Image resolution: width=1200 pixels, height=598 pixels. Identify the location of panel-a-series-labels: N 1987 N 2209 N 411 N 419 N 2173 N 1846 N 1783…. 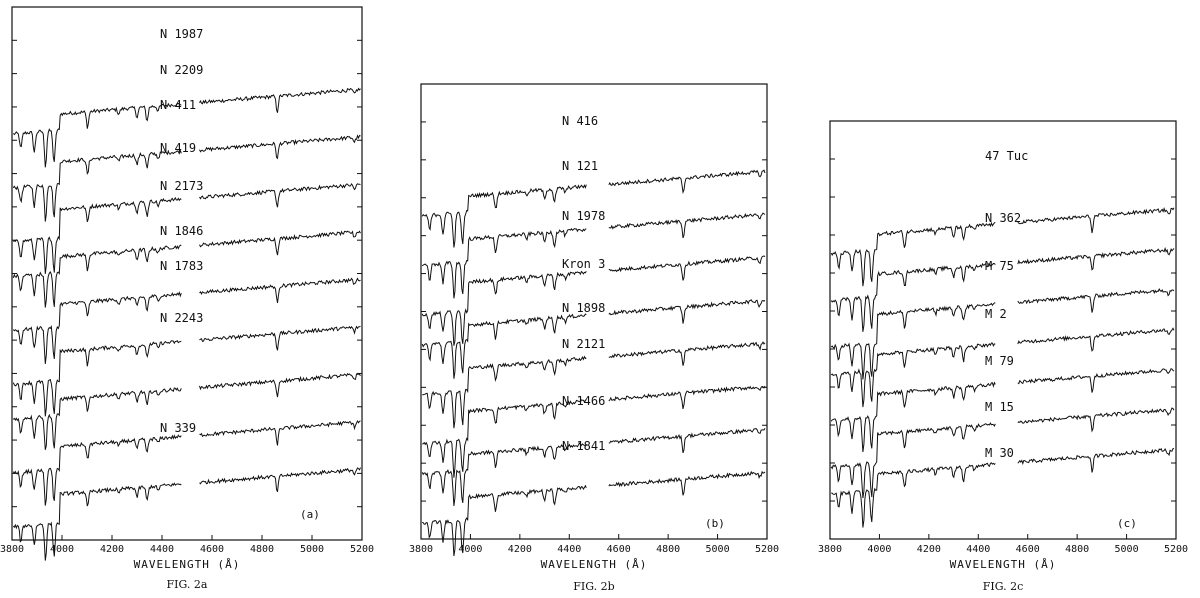
(181, 231).